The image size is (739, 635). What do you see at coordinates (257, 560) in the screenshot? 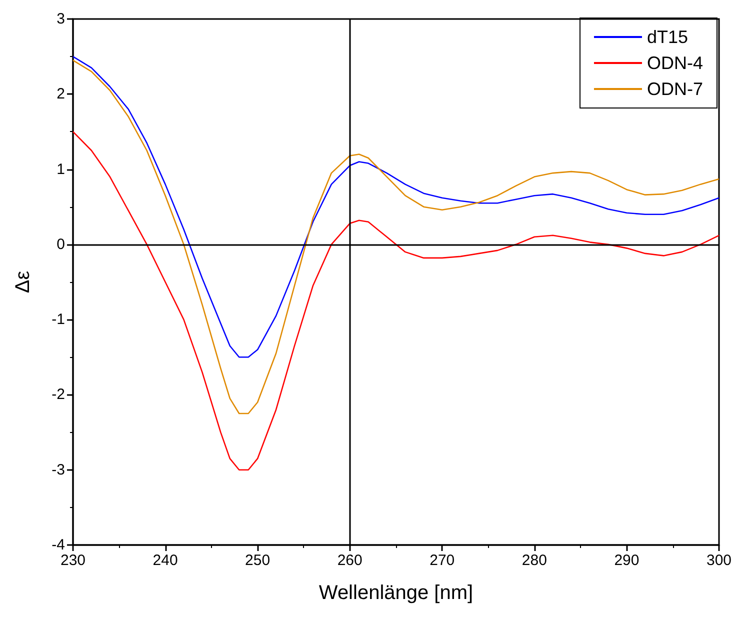
I see `x-tick-label: 250` at bounding box center [257, 560].